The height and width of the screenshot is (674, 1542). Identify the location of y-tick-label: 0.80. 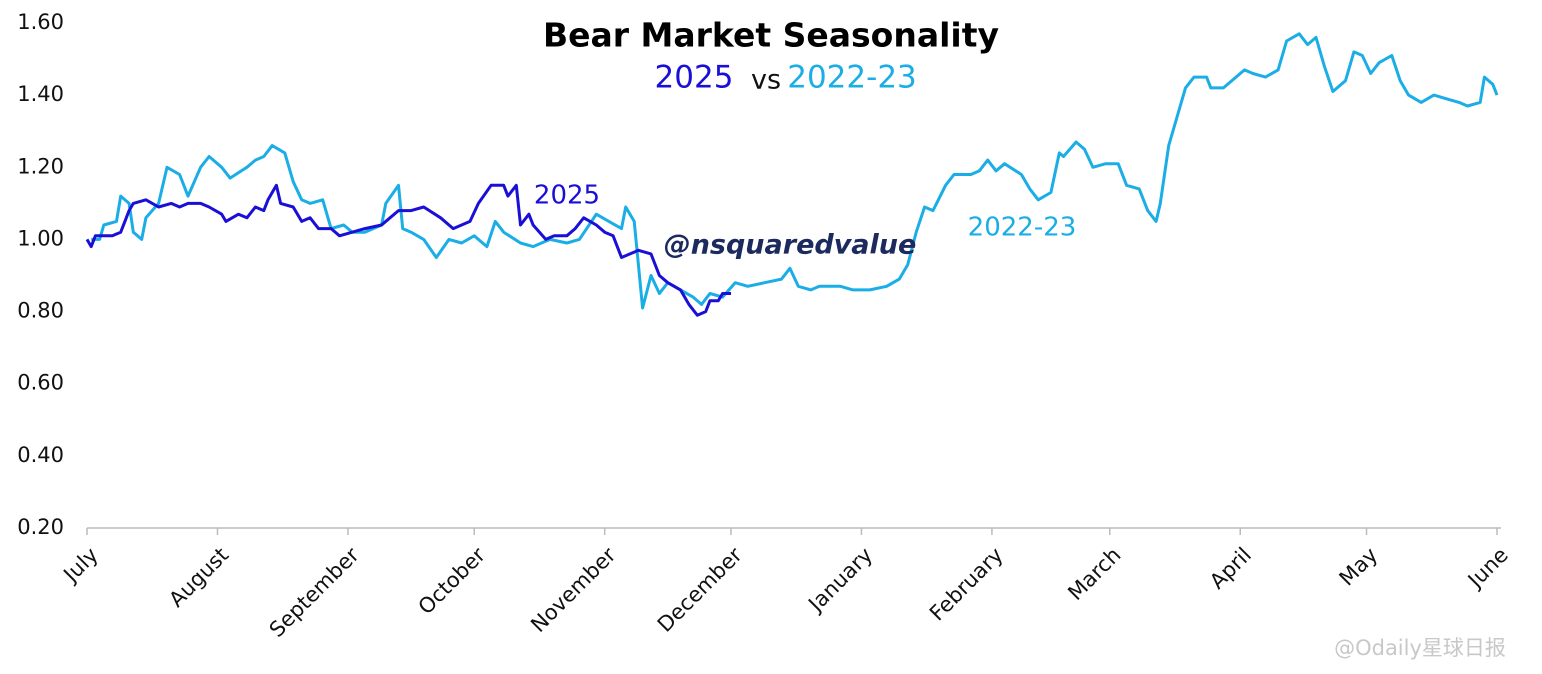
(40, 311).